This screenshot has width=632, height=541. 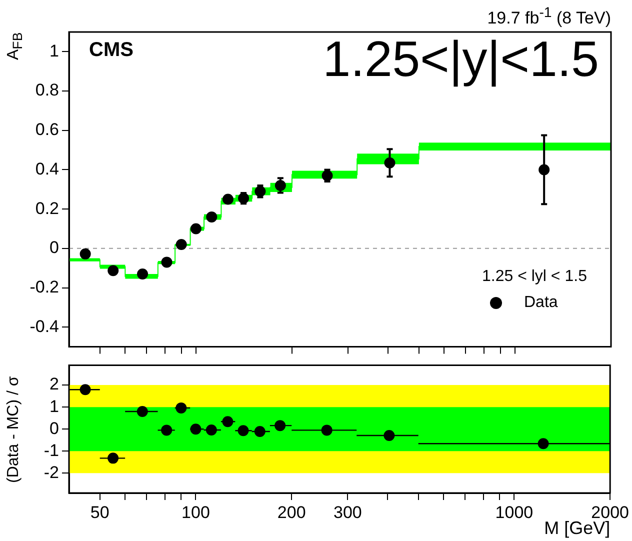 I want to click on x-tick-label: 200, so click(x=291, y=512).